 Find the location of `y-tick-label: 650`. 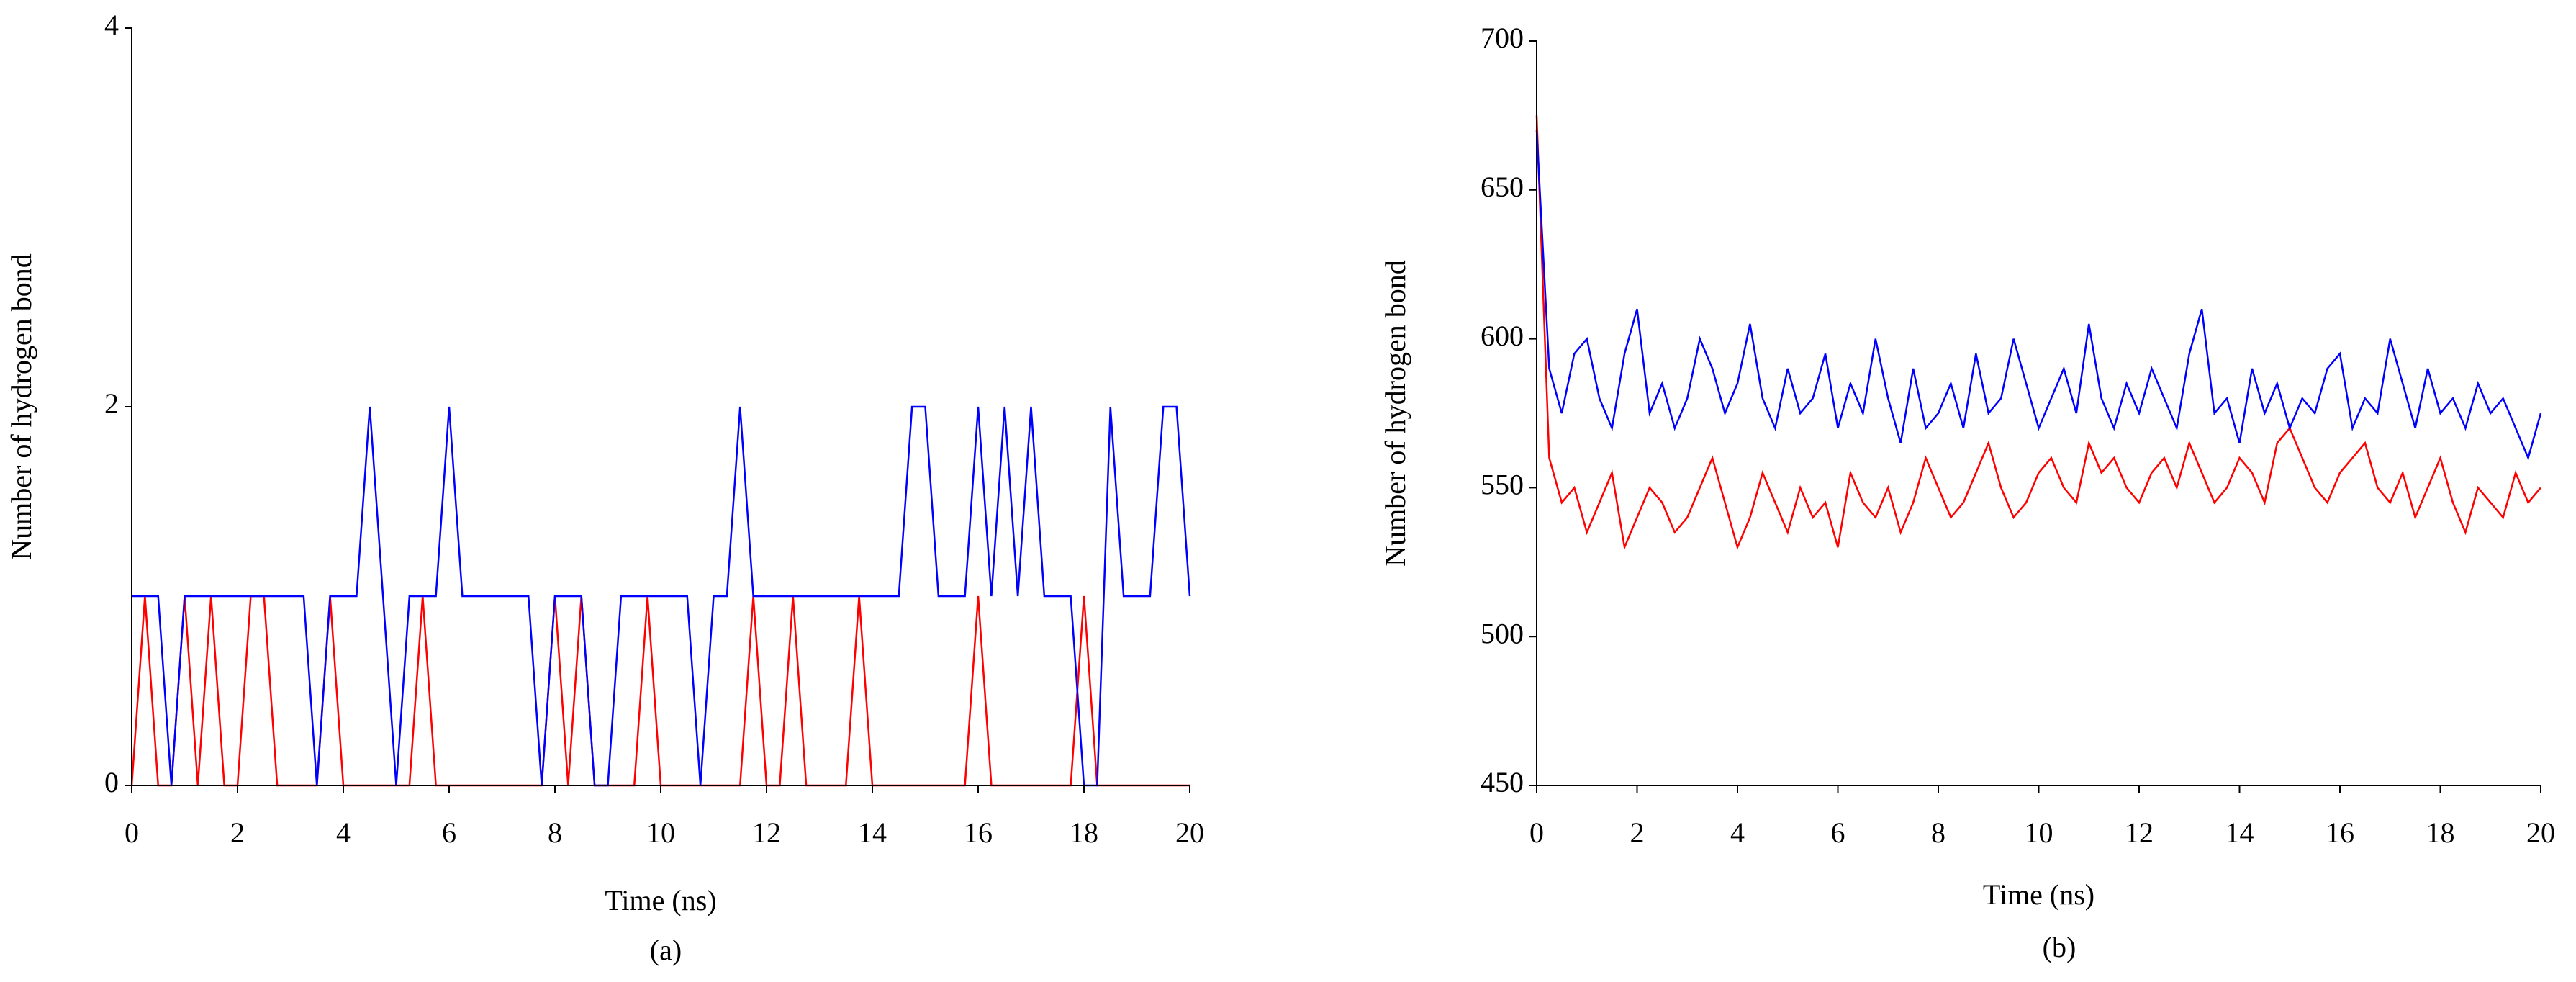

y-tick-label: 650 is located at coordinates (1502, 187).